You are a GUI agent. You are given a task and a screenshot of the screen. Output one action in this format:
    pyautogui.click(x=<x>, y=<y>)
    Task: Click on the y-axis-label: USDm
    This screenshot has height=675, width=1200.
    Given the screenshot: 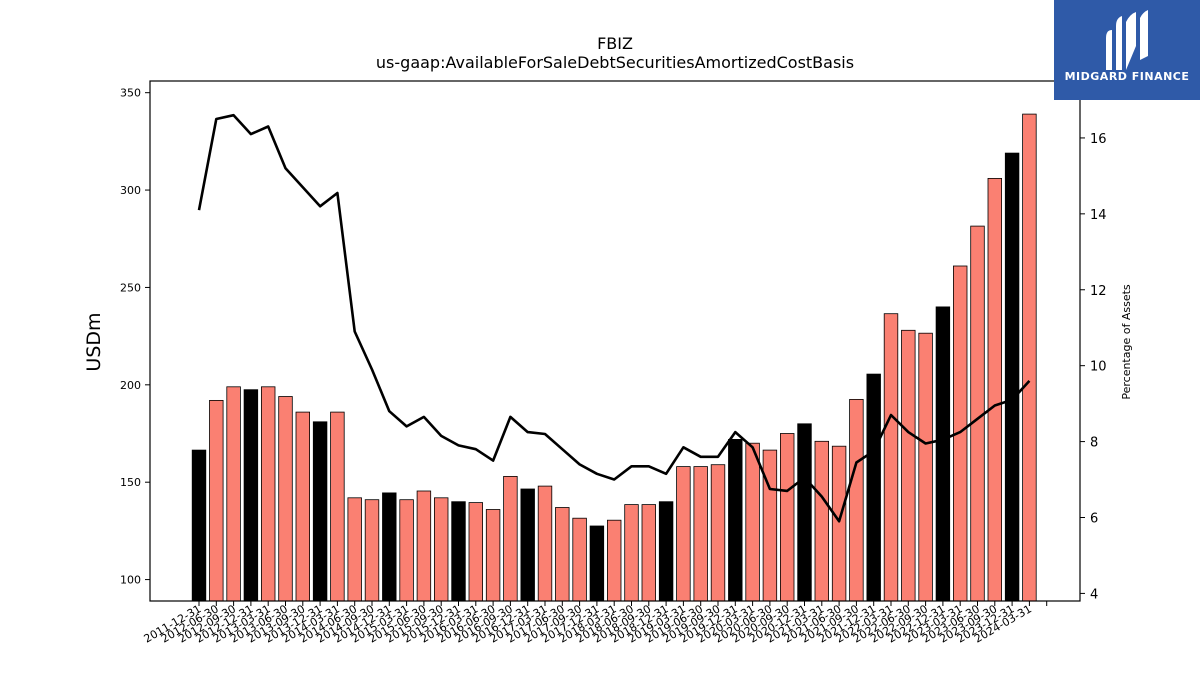 What is the action you would take?
    pyautogui.click(x=94, y=341)
    